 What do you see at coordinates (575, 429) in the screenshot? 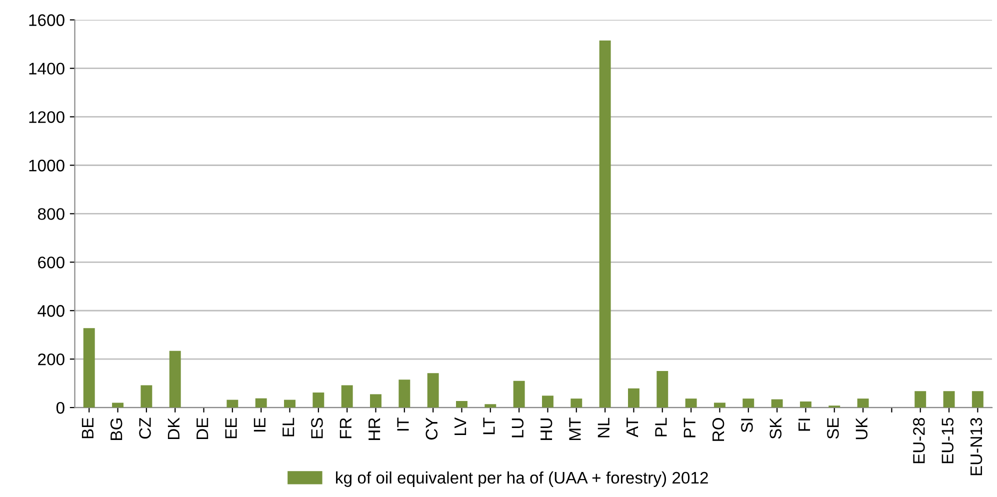
I see `x-tick-label: MT` at bounding box center [575, 429].